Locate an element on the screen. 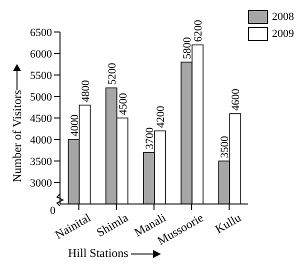  data-label: 4600 is located at coordinates (236, 99).